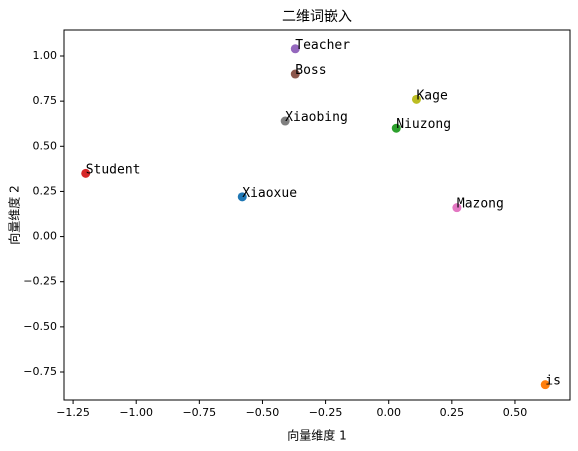  Describe the element at coordinates (136, 412) in the screenshot. I see `x-tick-label: −1.00` at that location.